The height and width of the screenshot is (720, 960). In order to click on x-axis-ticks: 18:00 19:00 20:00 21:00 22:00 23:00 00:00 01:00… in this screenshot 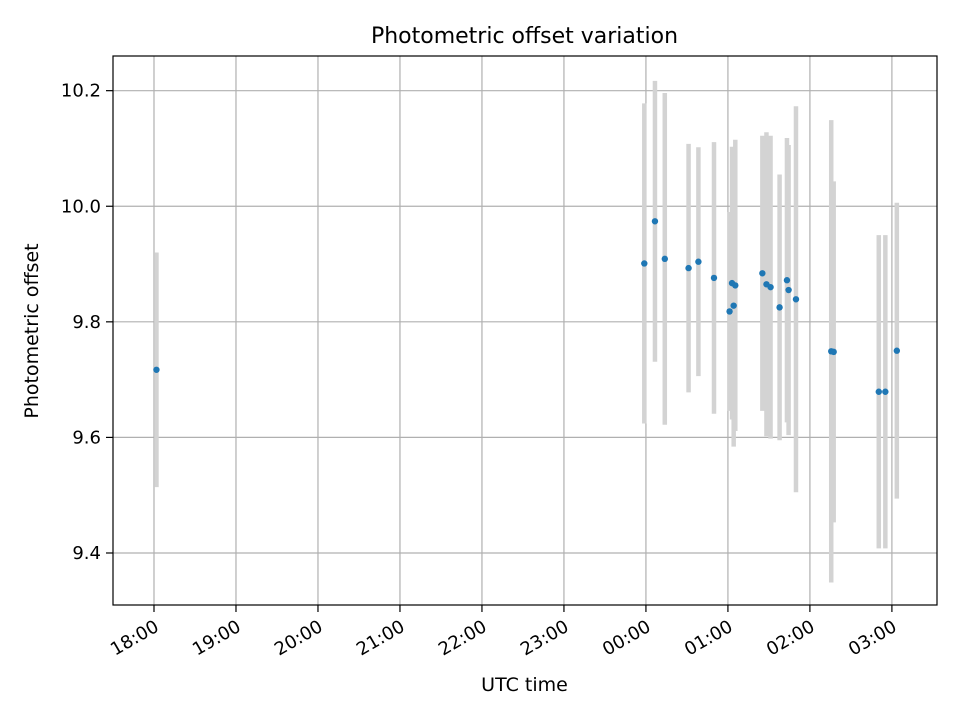, I will do `click(503, 632)`.